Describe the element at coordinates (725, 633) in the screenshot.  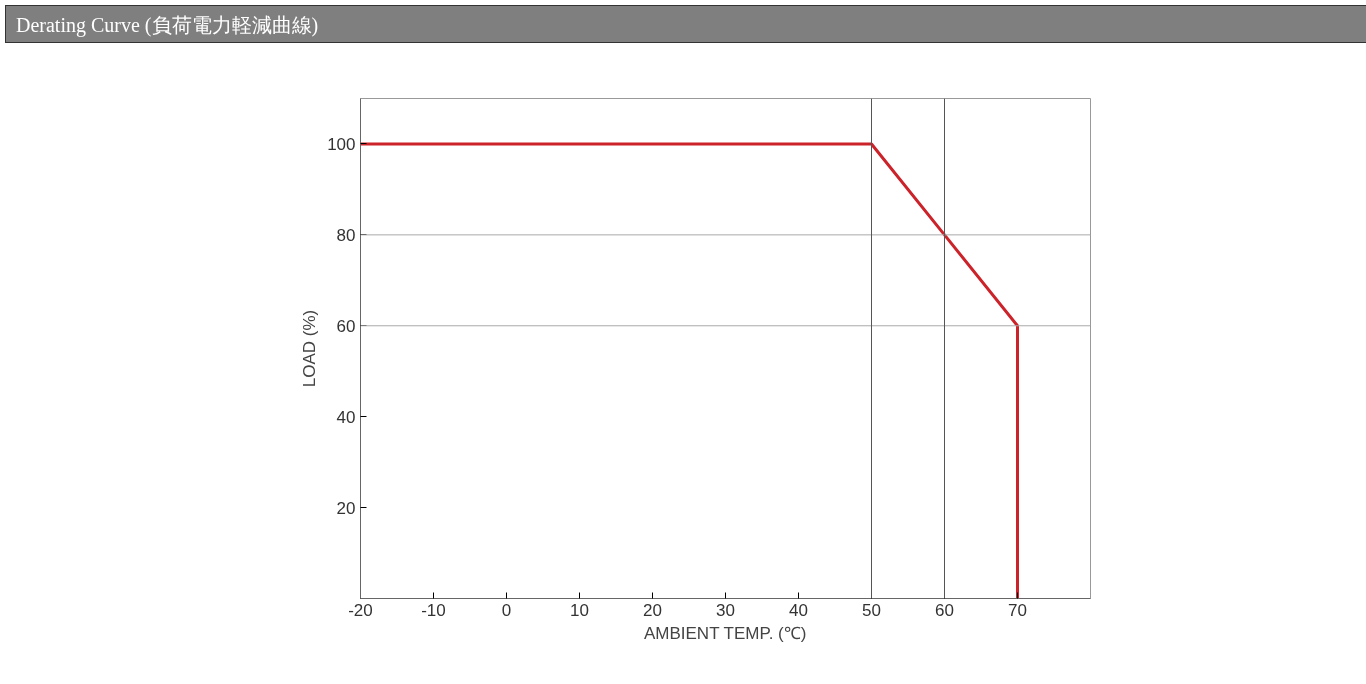
I see `x-axis-title: AMBIENT TEMP. (℃)` at that location.